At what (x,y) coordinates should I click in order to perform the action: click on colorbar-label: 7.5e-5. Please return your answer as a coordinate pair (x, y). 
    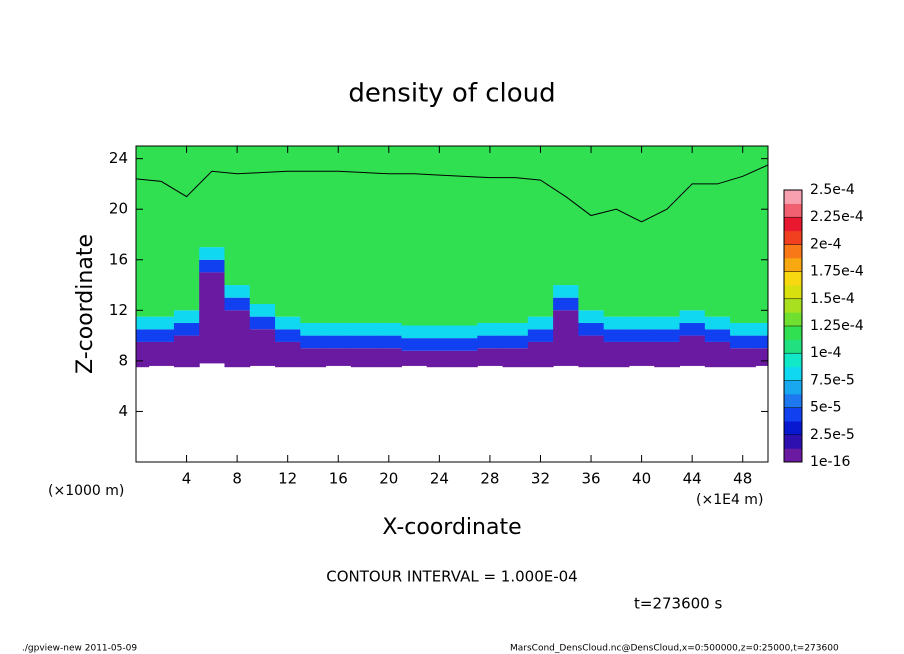
    Looking at the image, I should click on (832, 380).